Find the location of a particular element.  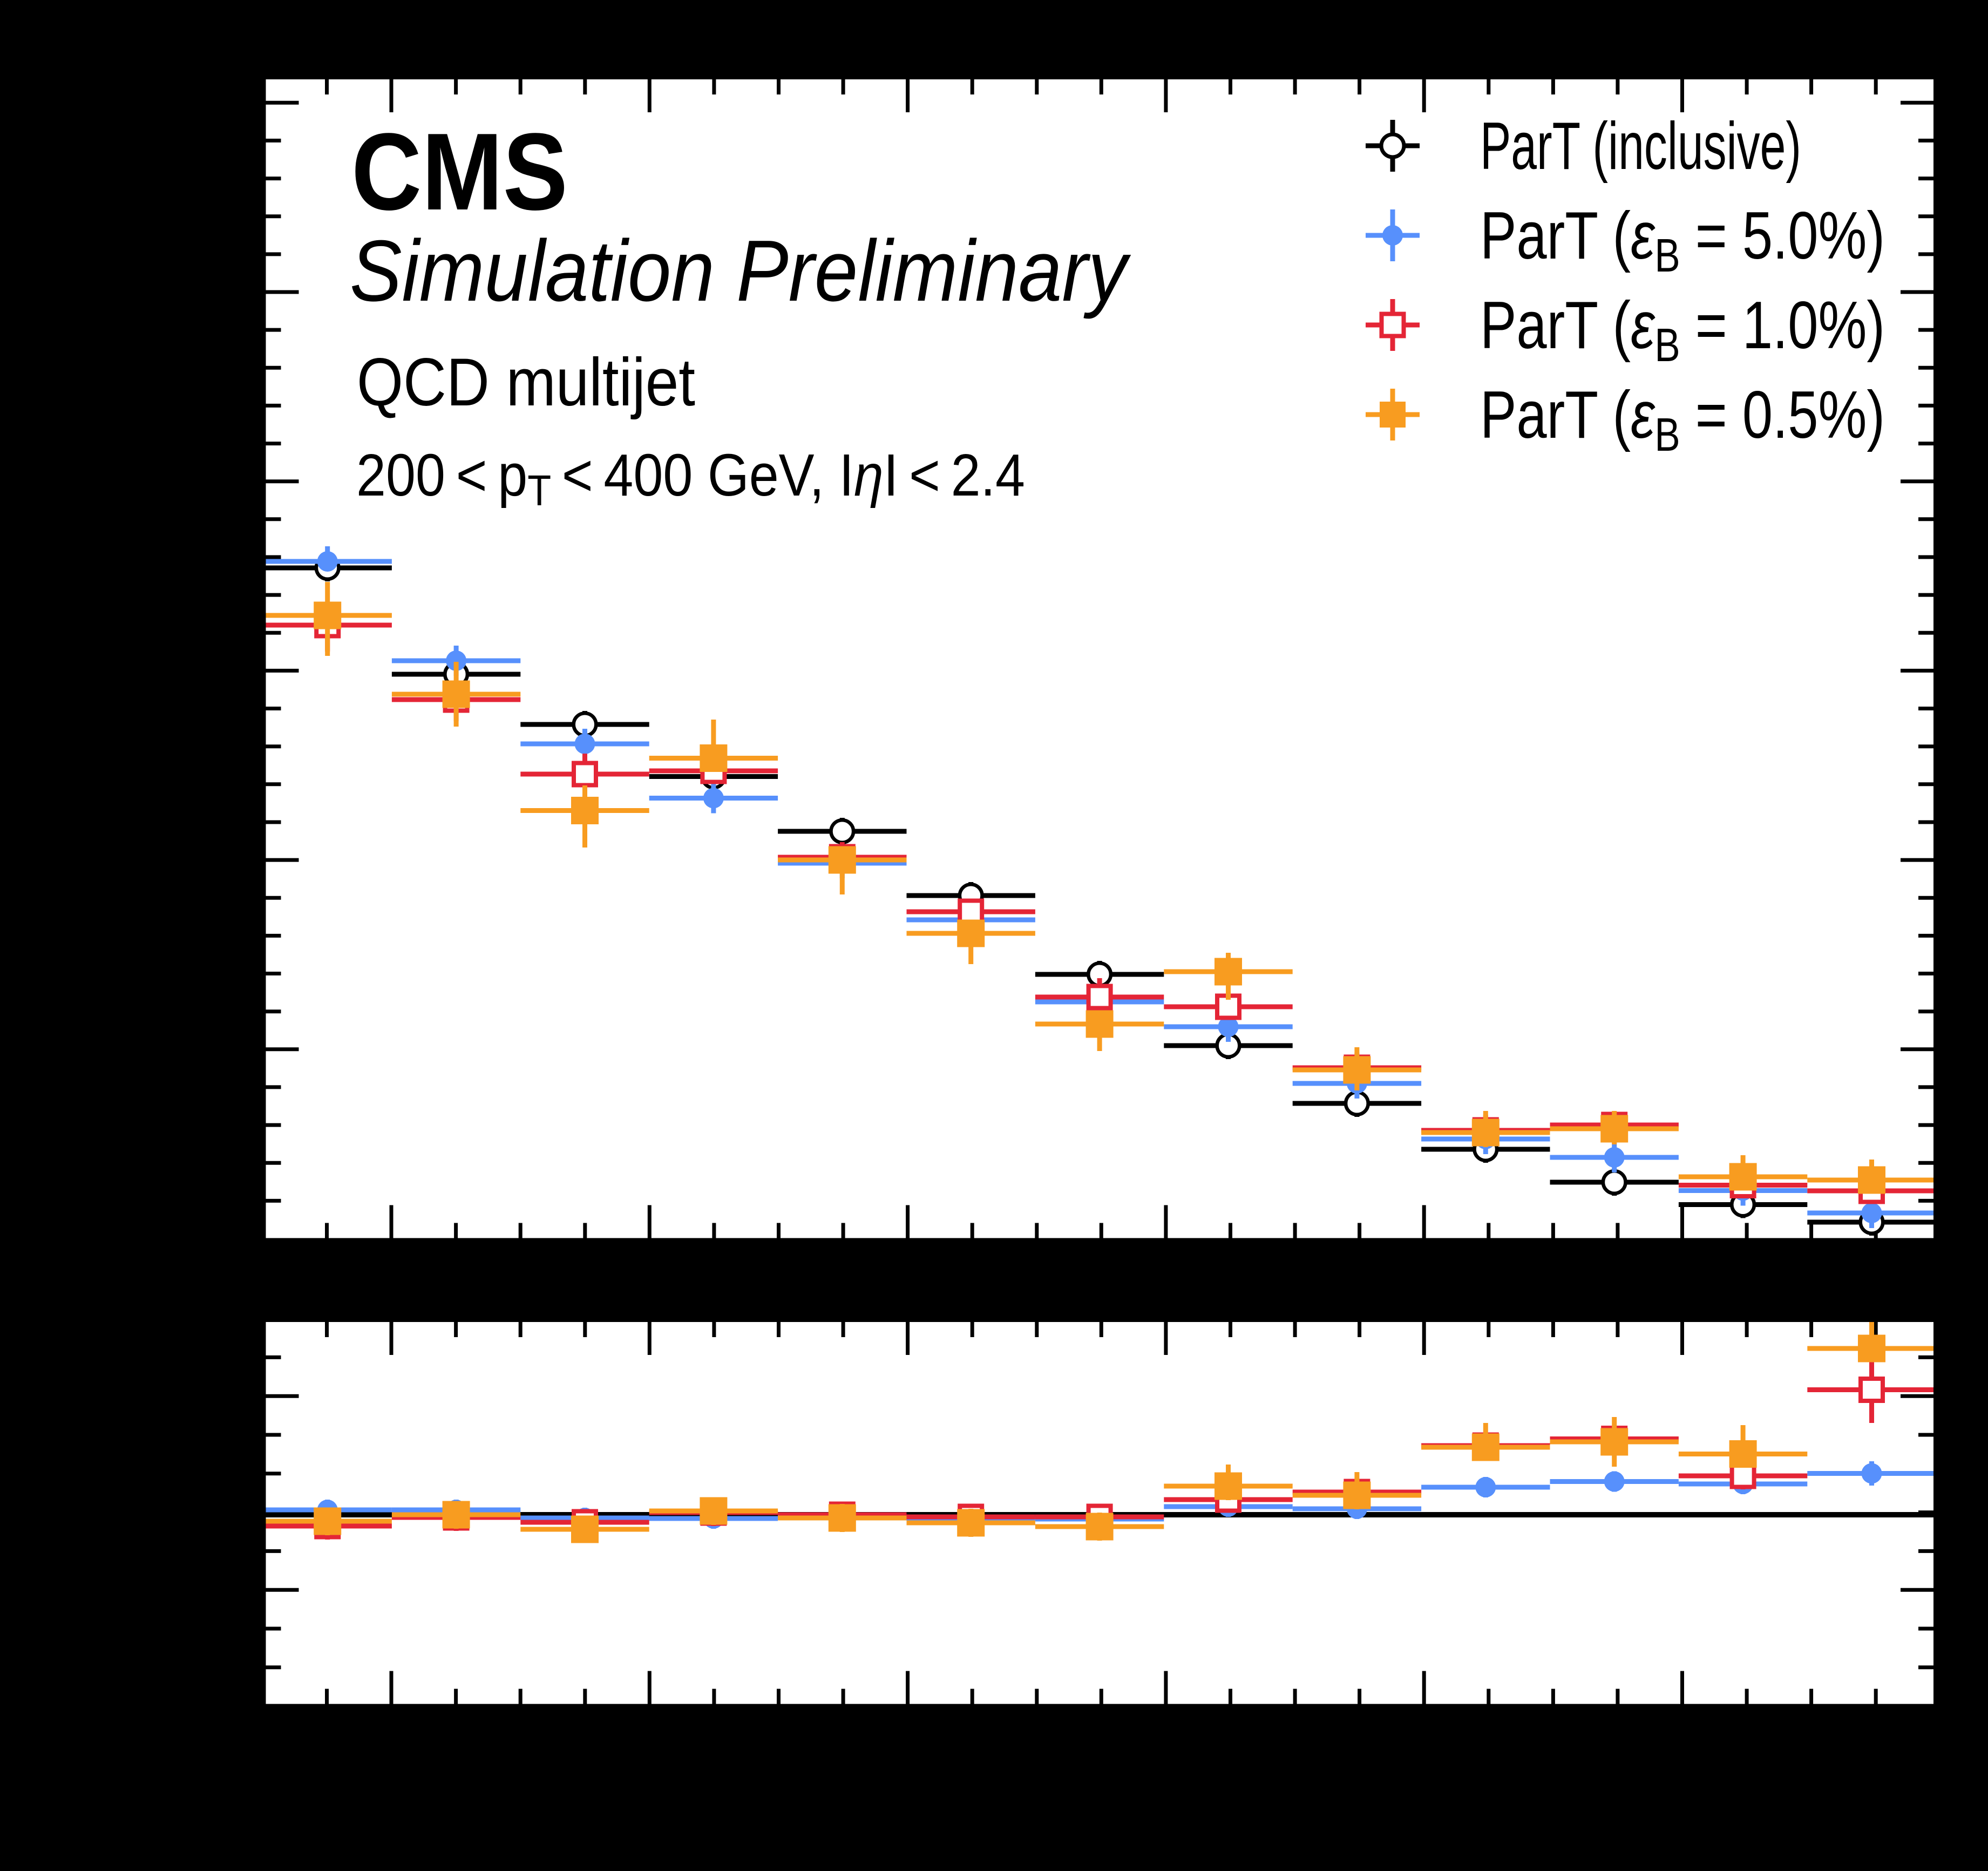

svg-text: ParT (εB = 0.5%) is located at coordinates (1682, 419).